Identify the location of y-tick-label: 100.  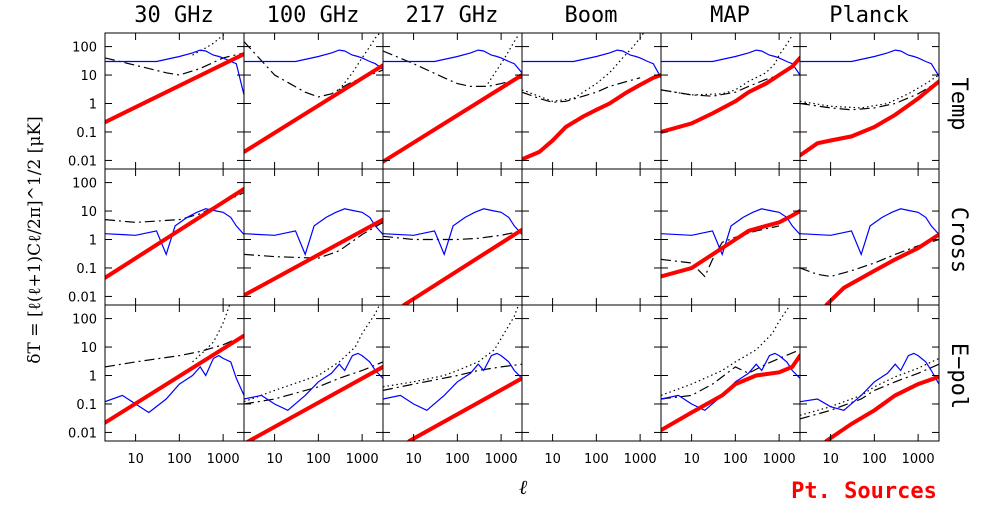
(84, 48).